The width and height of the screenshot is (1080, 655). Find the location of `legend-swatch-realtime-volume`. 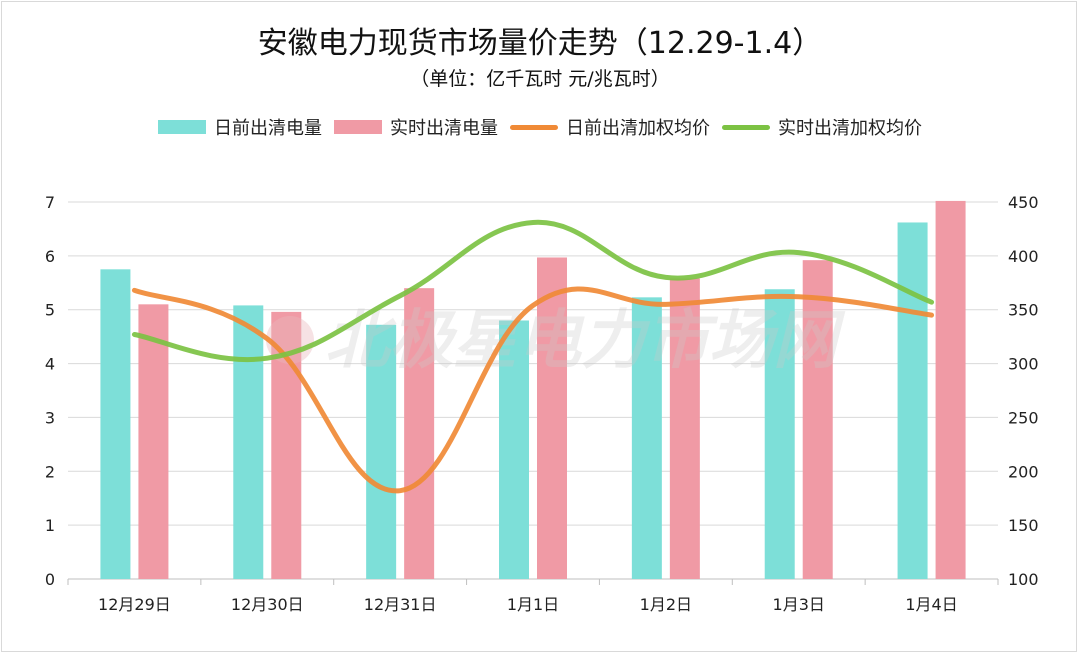

legend-swatch-realtime-volume is located at coordinates (358, 127).